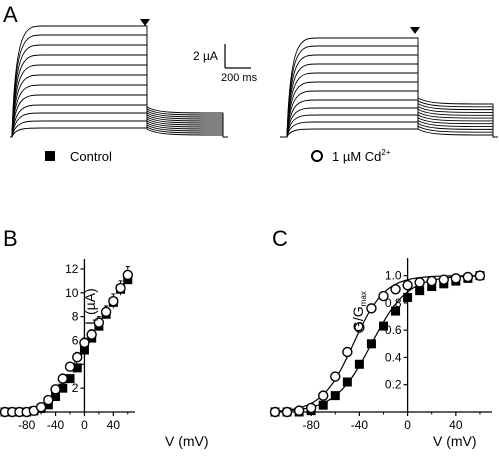 Image resolution: width=499 pixels, height=456 pixels. Describe the element at coordinates (187, 441) in the screenshot. I see `panel-b-x-axis-label: V (mV)` at that location.